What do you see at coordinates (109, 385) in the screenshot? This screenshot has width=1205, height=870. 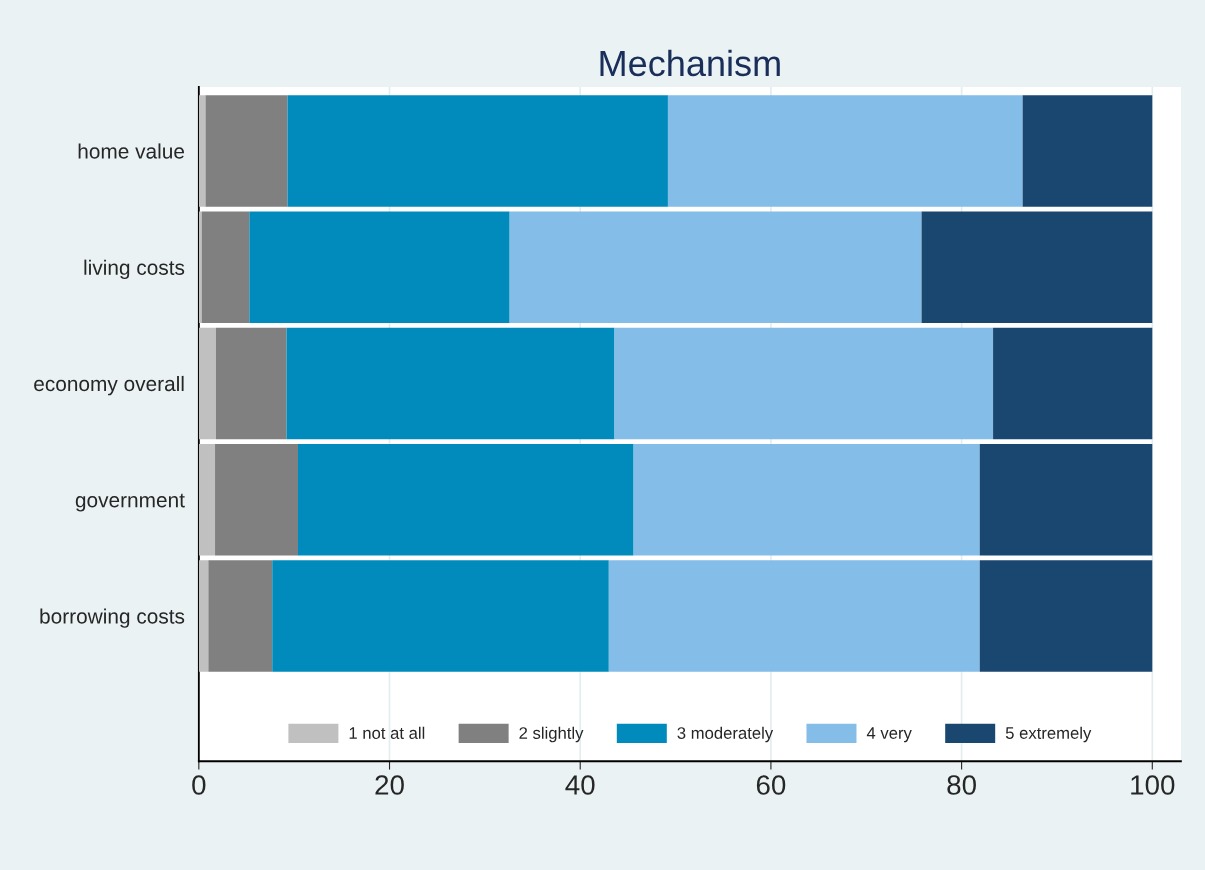 I see `y-tick-label: economy overall` at bounding box center [109, 385].